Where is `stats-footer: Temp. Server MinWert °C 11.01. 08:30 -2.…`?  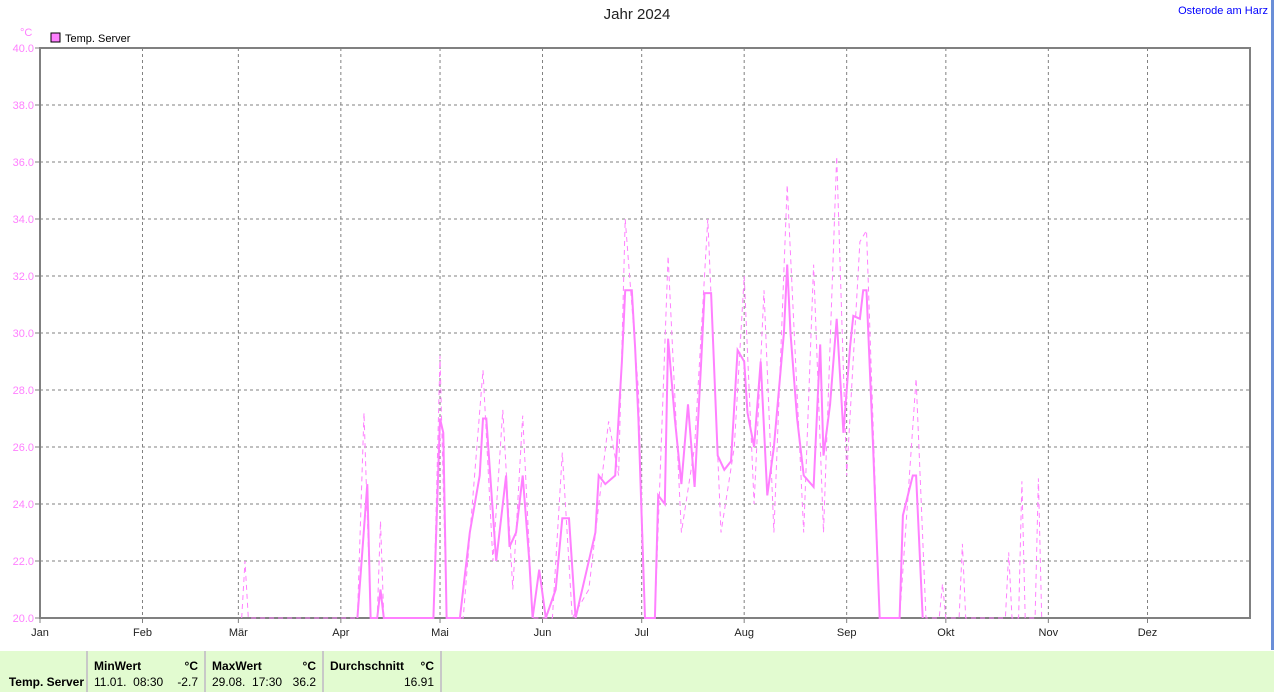 stats-footer: Temp. Server MinWert °C 11.01. 08:30 -2.… is located at coordinates (637, 671).